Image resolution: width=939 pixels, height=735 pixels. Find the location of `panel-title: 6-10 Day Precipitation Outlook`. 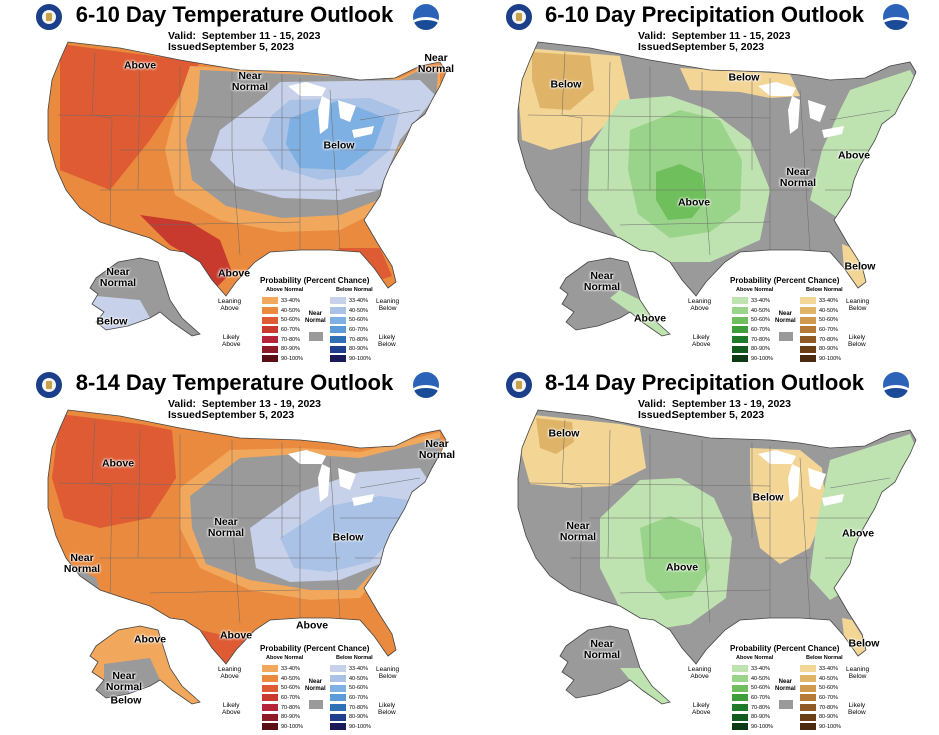

panel-title: 6-10 Day Precipitation Outlook is located at coordinates (704, 14).